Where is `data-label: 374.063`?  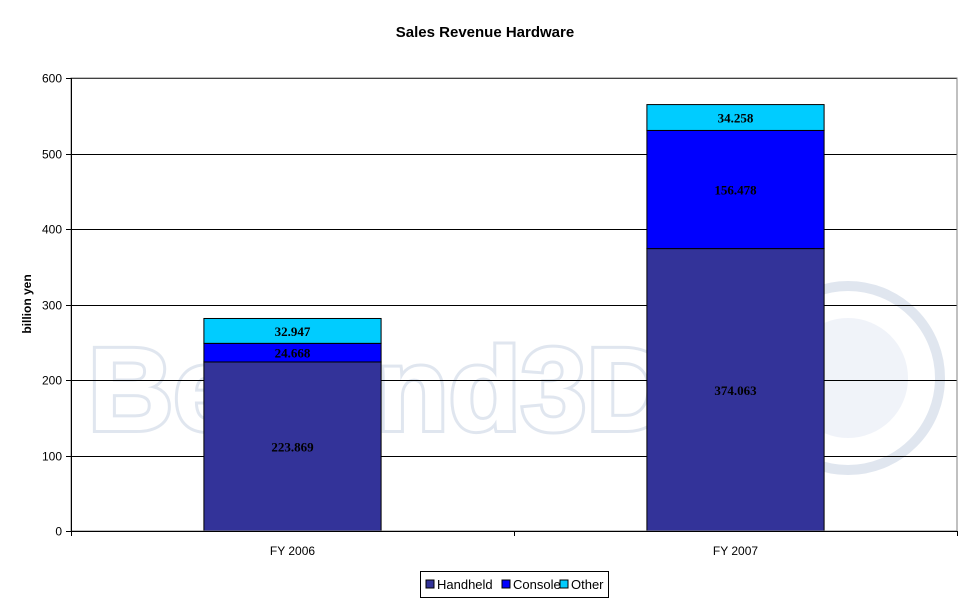 data-label: 374.063 is located at coordinates (735, 390).